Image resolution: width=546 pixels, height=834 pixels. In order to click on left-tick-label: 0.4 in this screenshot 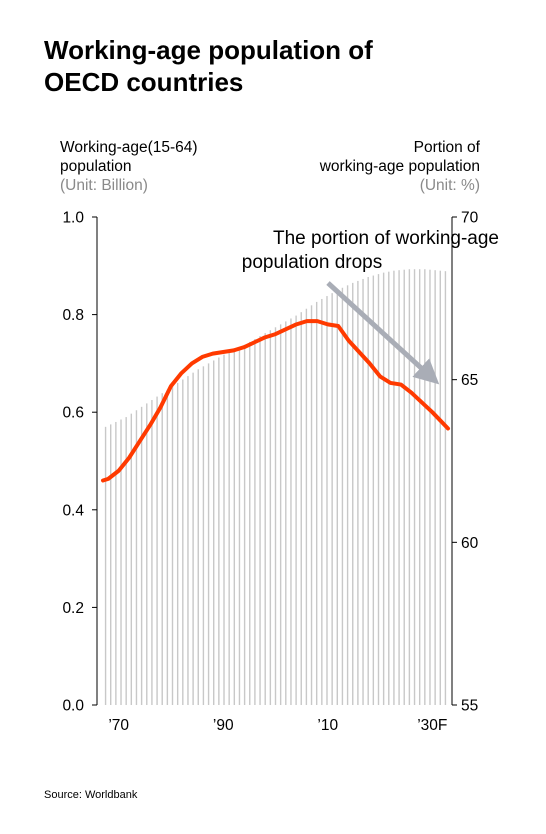, I will do `click(73, 510)`.